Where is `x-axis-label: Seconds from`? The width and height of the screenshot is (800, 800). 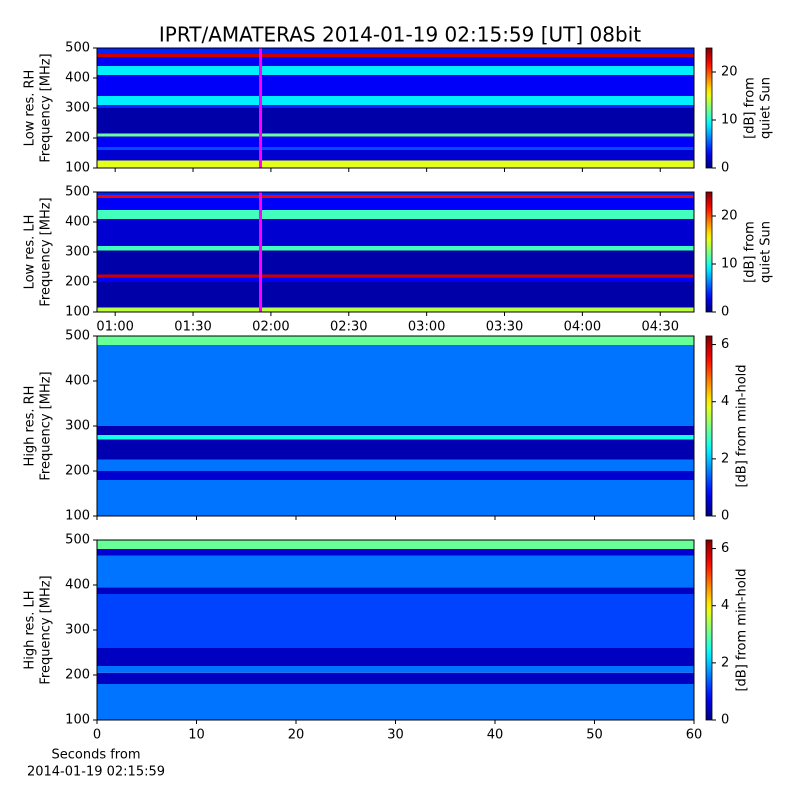
x-axis-label: Seconds from is located at coordinates (95, 755).